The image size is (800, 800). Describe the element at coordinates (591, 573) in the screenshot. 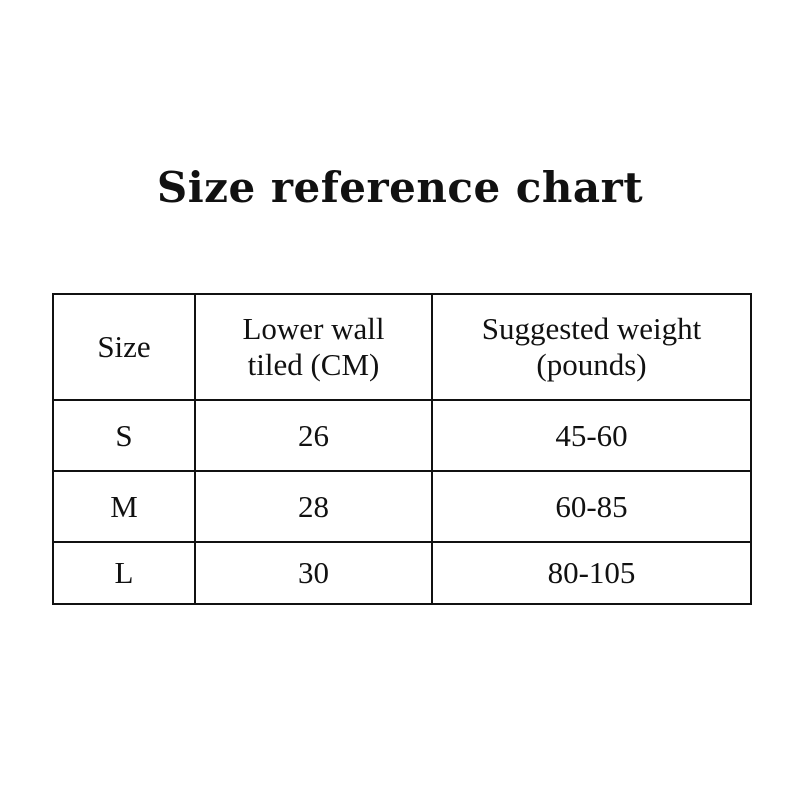

I see `cell-weight: 80-105` at that location.